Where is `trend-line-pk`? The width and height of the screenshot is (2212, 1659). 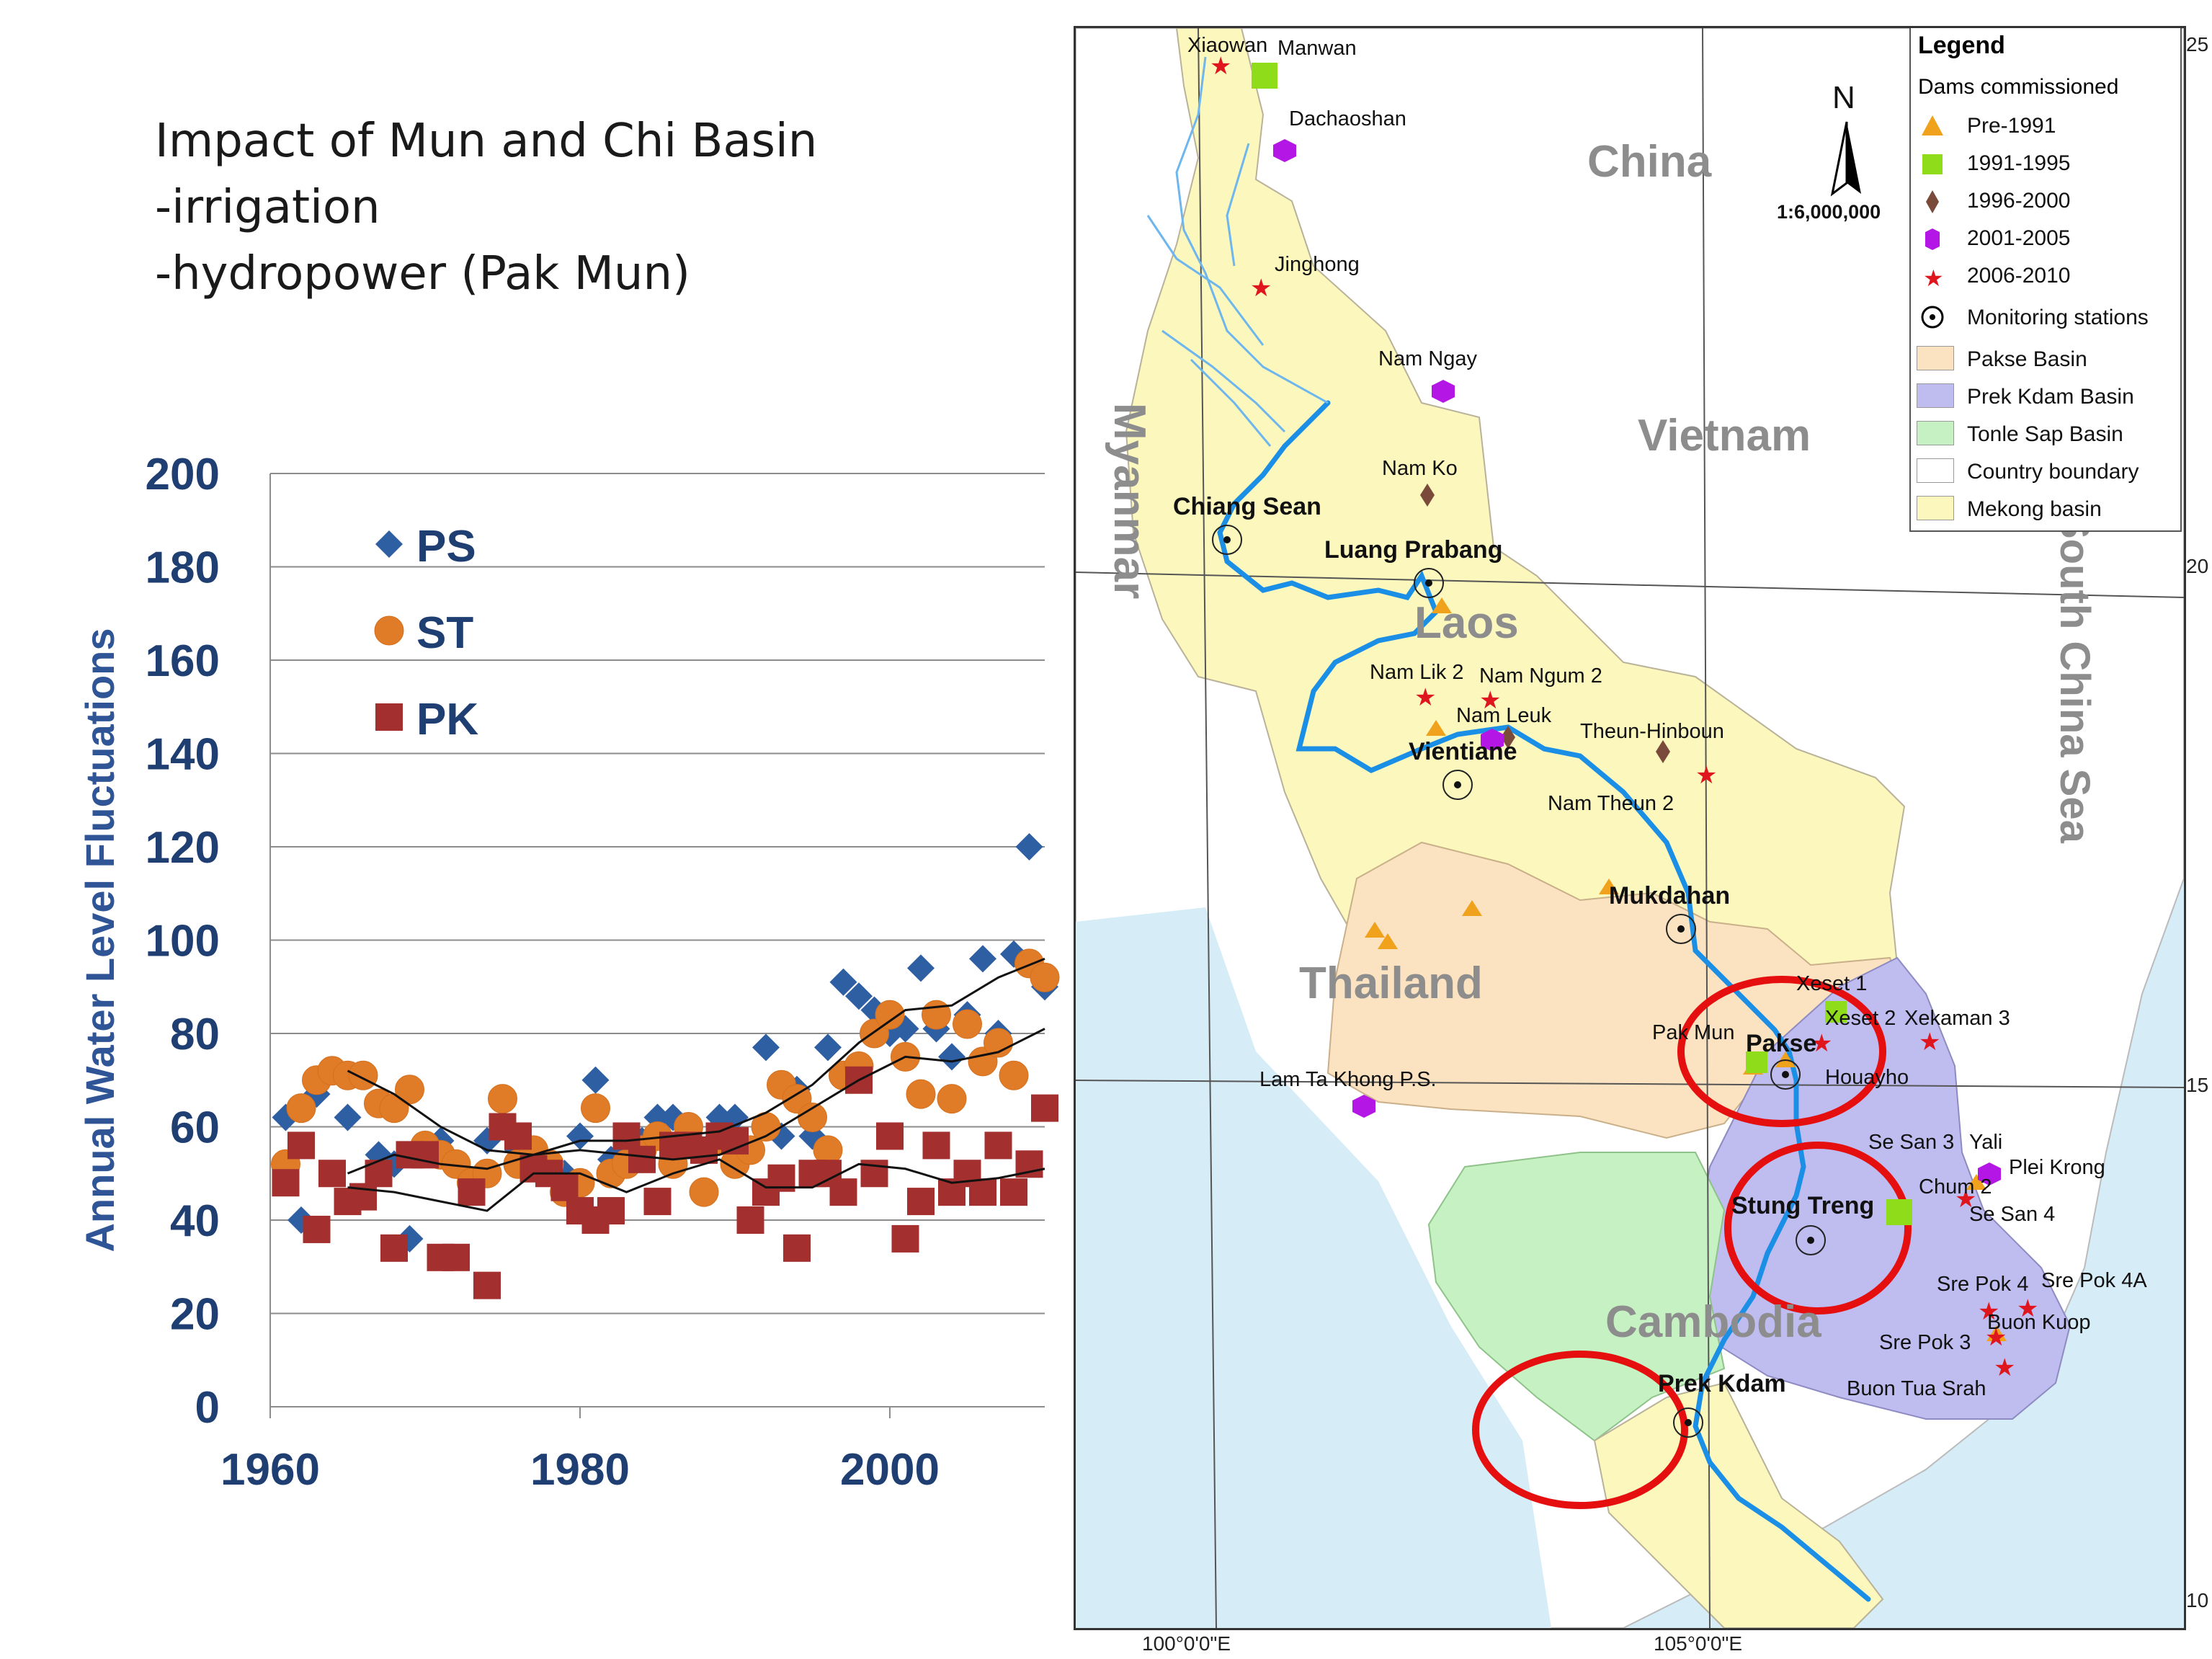
trend-line-pk is located at coordinates (696, 1185).